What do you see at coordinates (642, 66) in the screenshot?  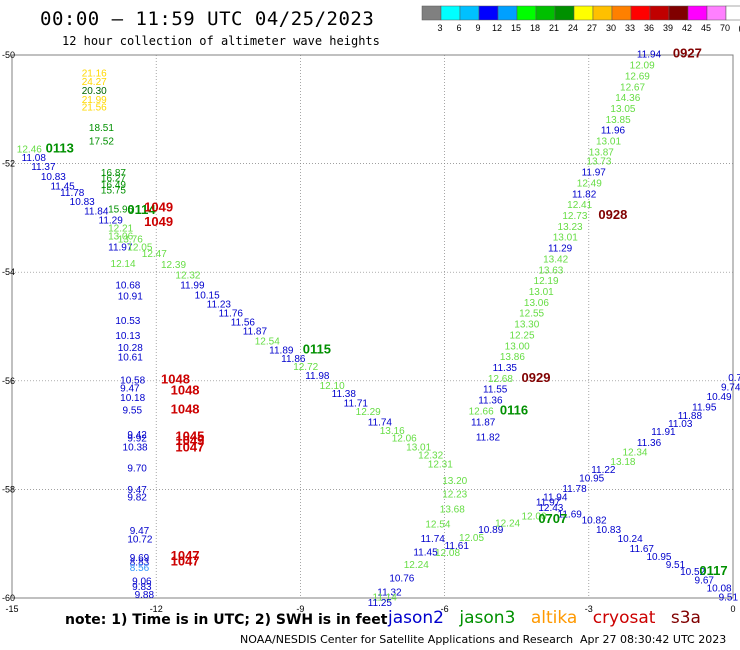 I see `wave-height-label: 12.09` at bounding box center [642, 66].